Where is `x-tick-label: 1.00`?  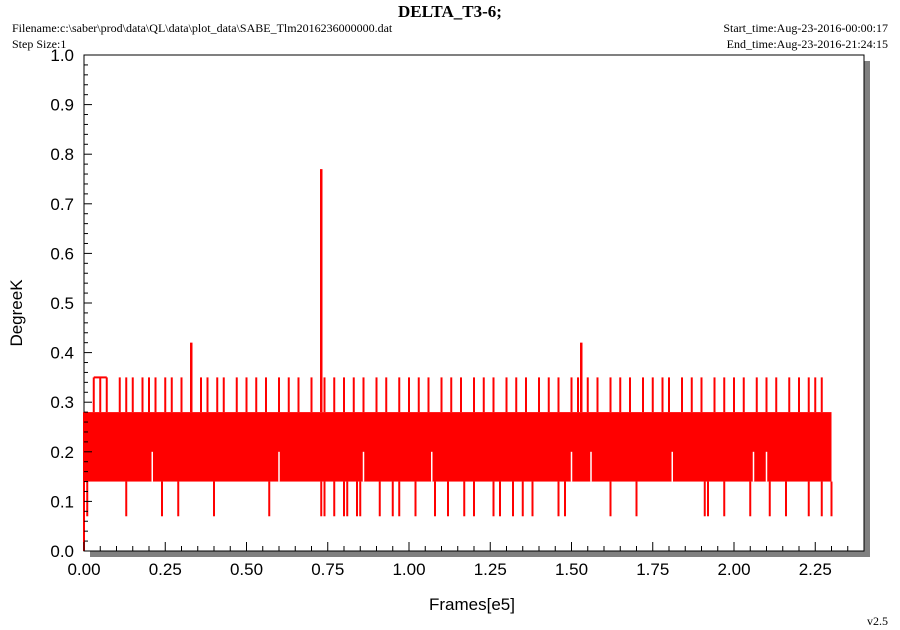
x-tick-label: 1.00 is located at coordinates (408, 569).